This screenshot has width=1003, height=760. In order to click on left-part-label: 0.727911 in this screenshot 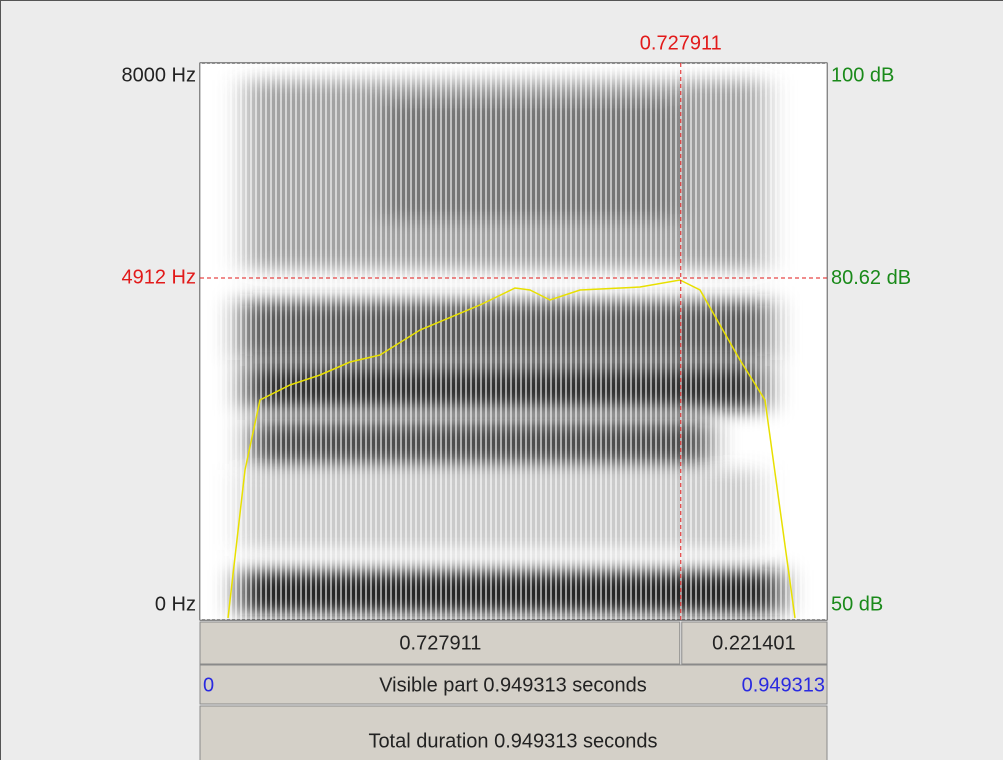, I will do `click(440, 643)`.